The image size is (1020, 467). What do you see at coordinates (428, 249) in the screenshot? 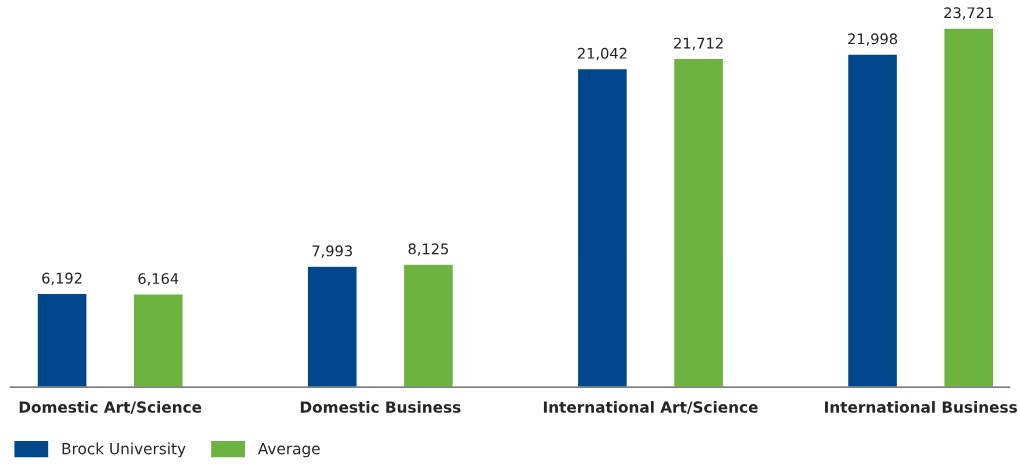
I see `data-label: 8,125` at bounding box center [428, 249].